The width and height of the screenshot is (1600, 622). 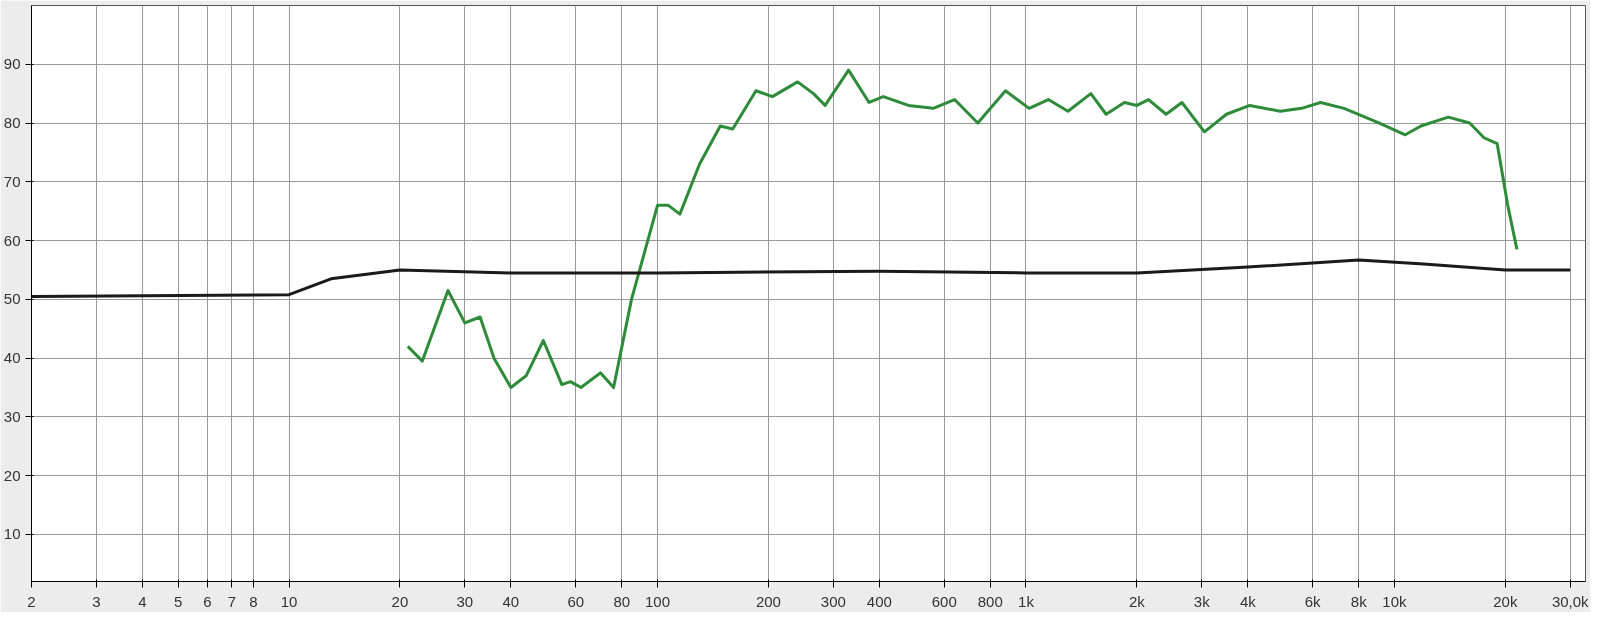 What do you see at coordinates (31, 601) in the screenshot?
I see `x-tick-label: 2` at bounding box center [31, 601].